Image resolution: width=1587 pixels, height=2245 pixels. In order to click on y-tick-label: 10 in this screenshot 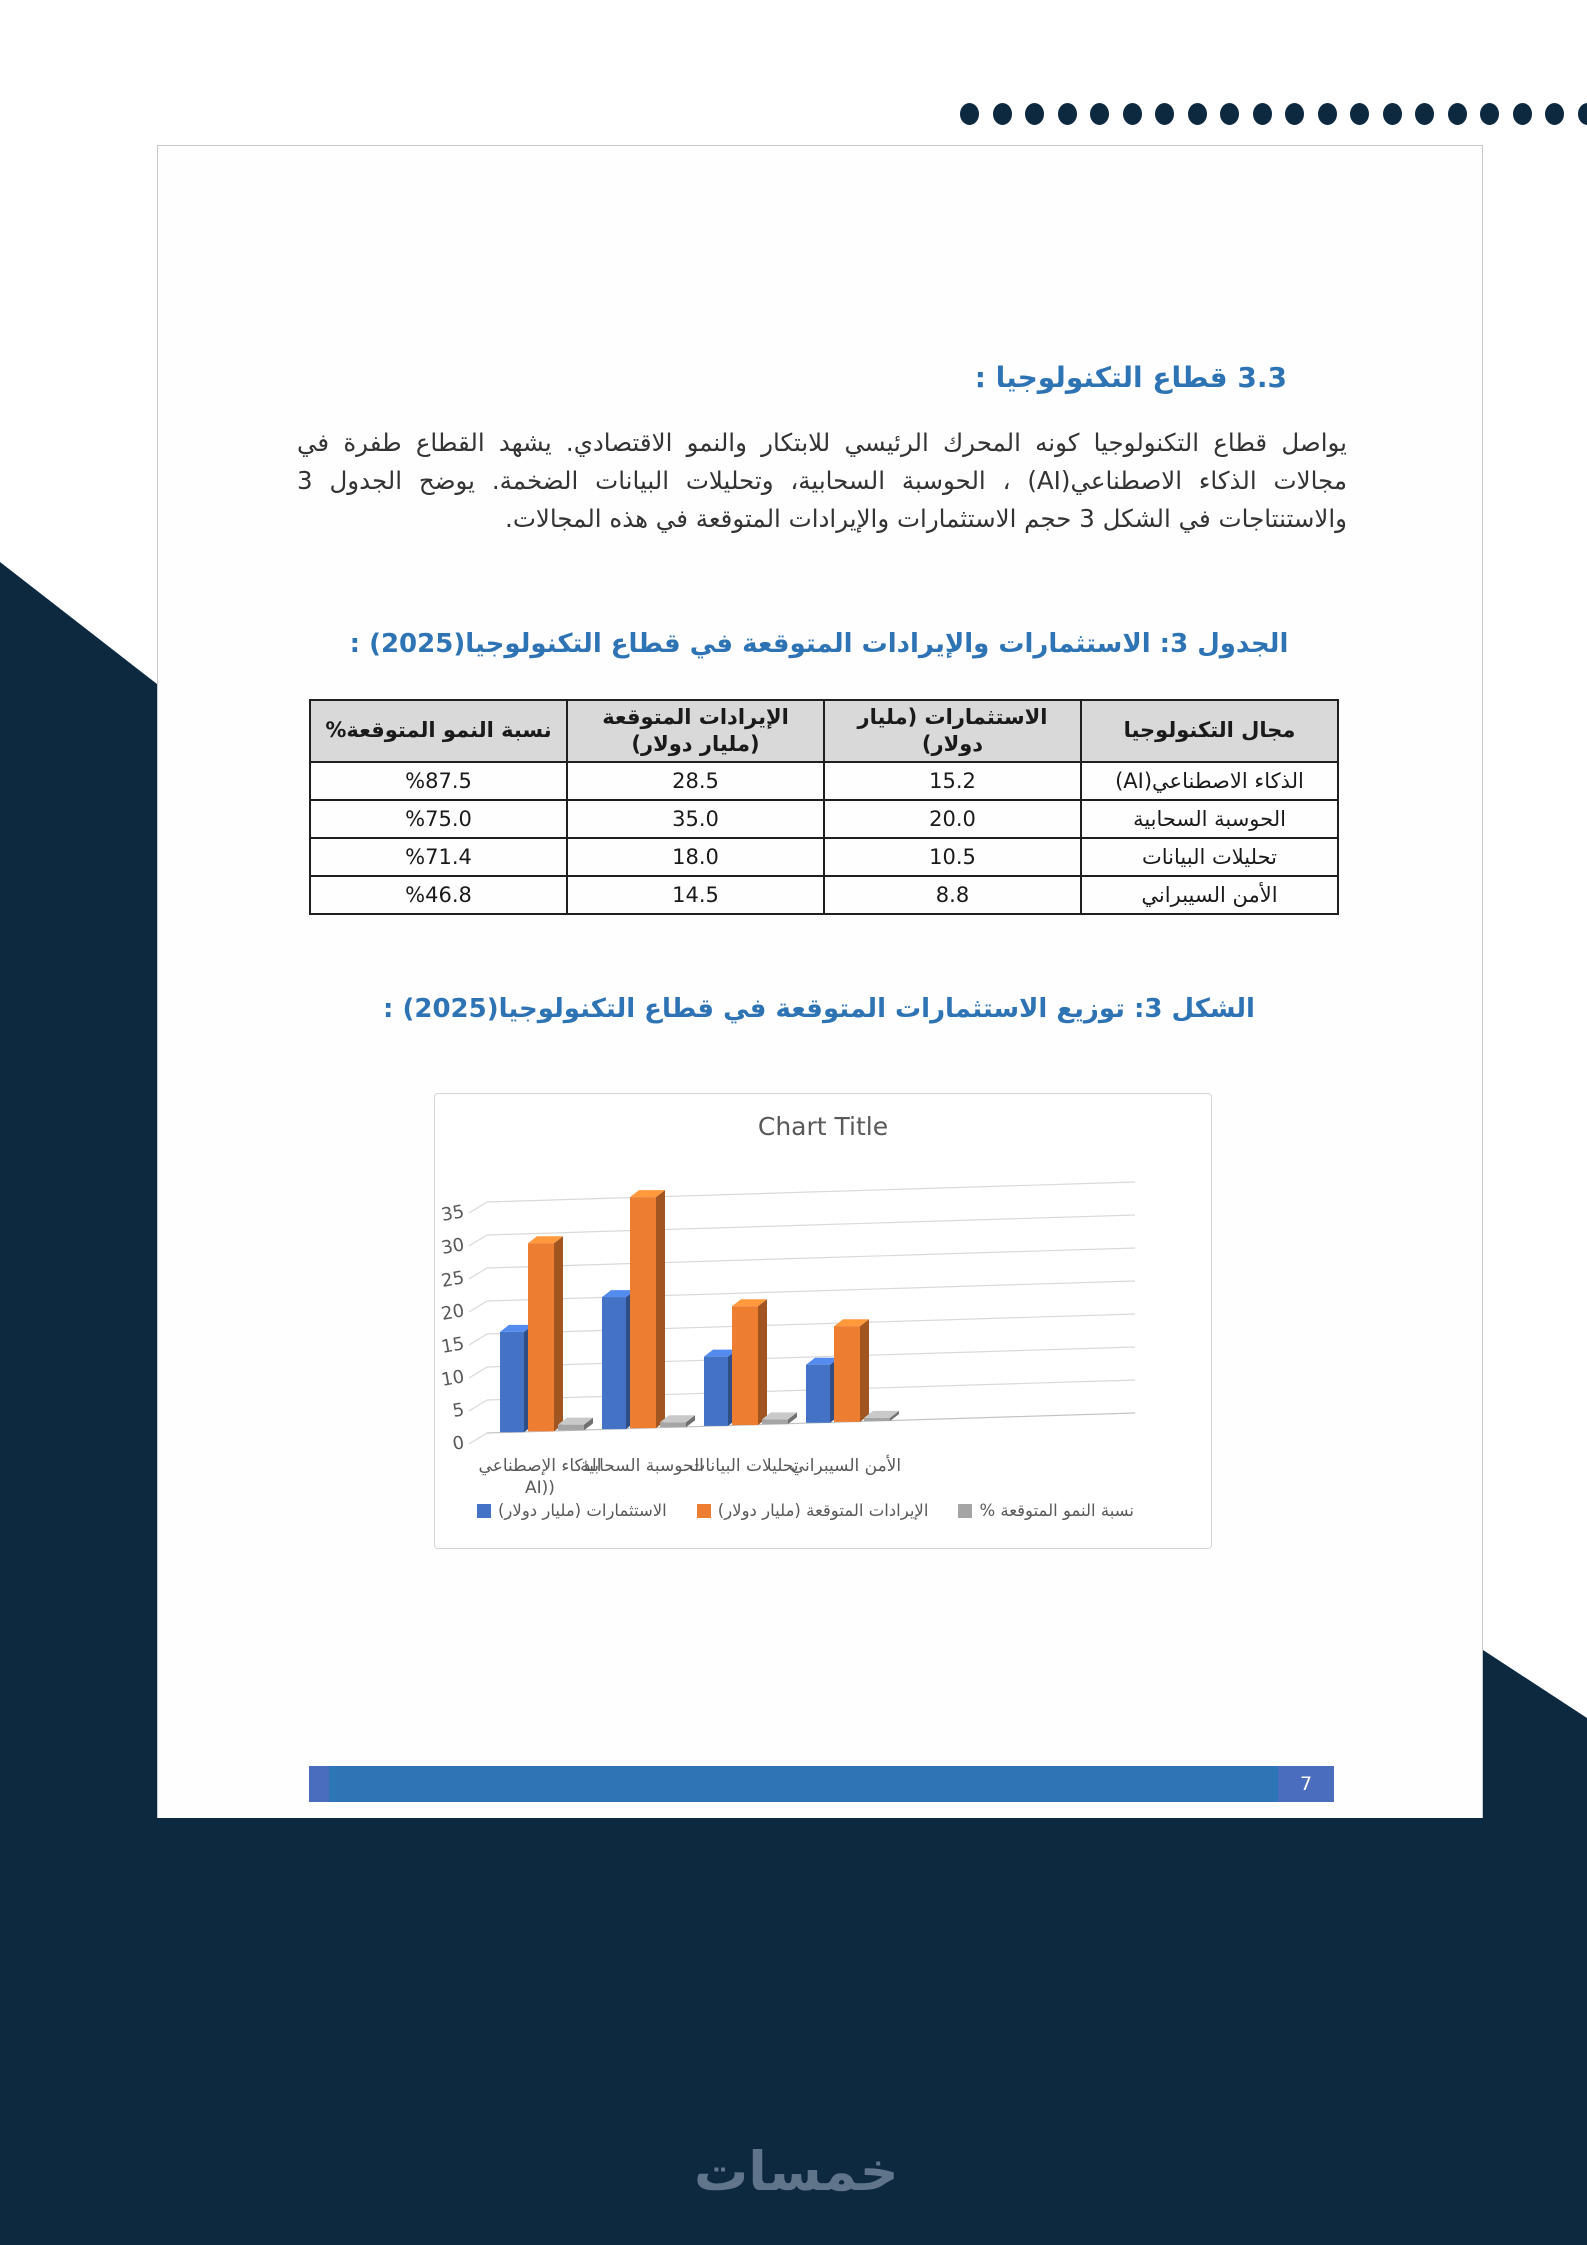, I will do `click(453, 1378)`.